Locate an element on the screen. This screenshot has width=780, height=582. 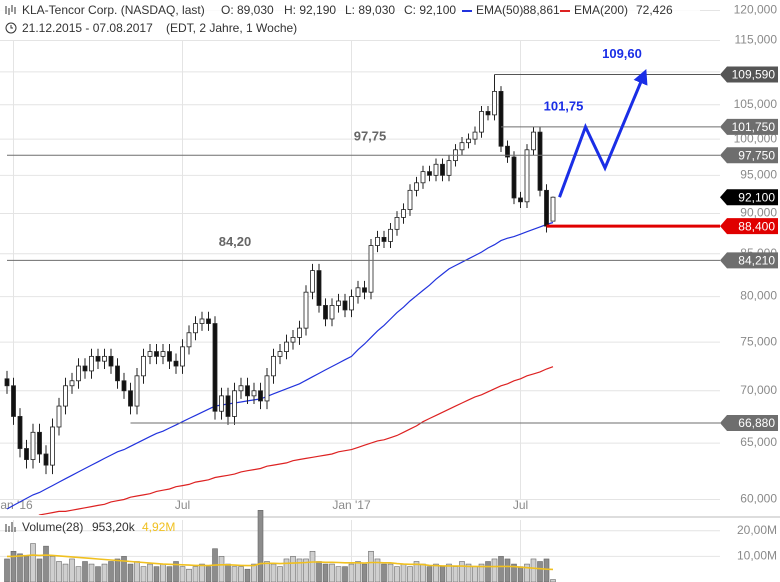
y-tick-label: 80,000 is located at coordinates (758, 296).